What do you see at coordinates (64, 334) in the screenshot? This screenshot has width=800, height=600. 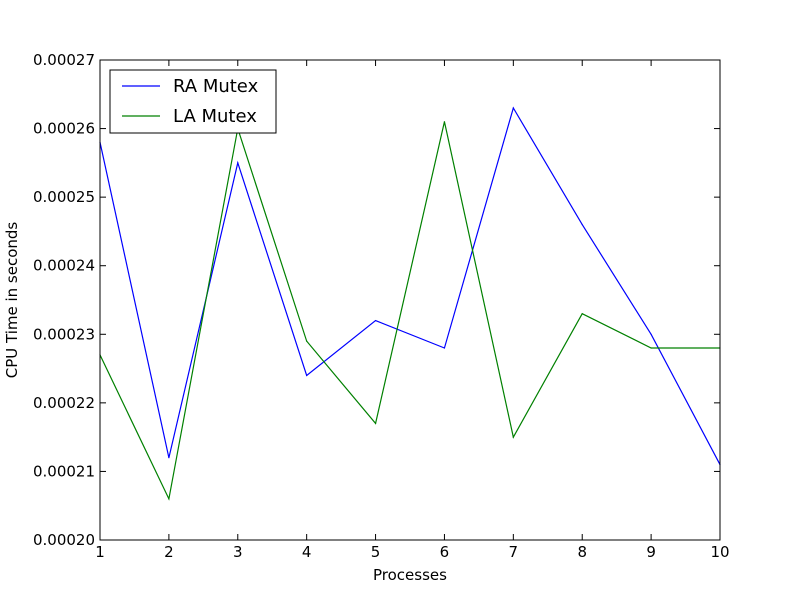 I see `y-tick-label-3: 0.00023` at bounding box center [64, 334].